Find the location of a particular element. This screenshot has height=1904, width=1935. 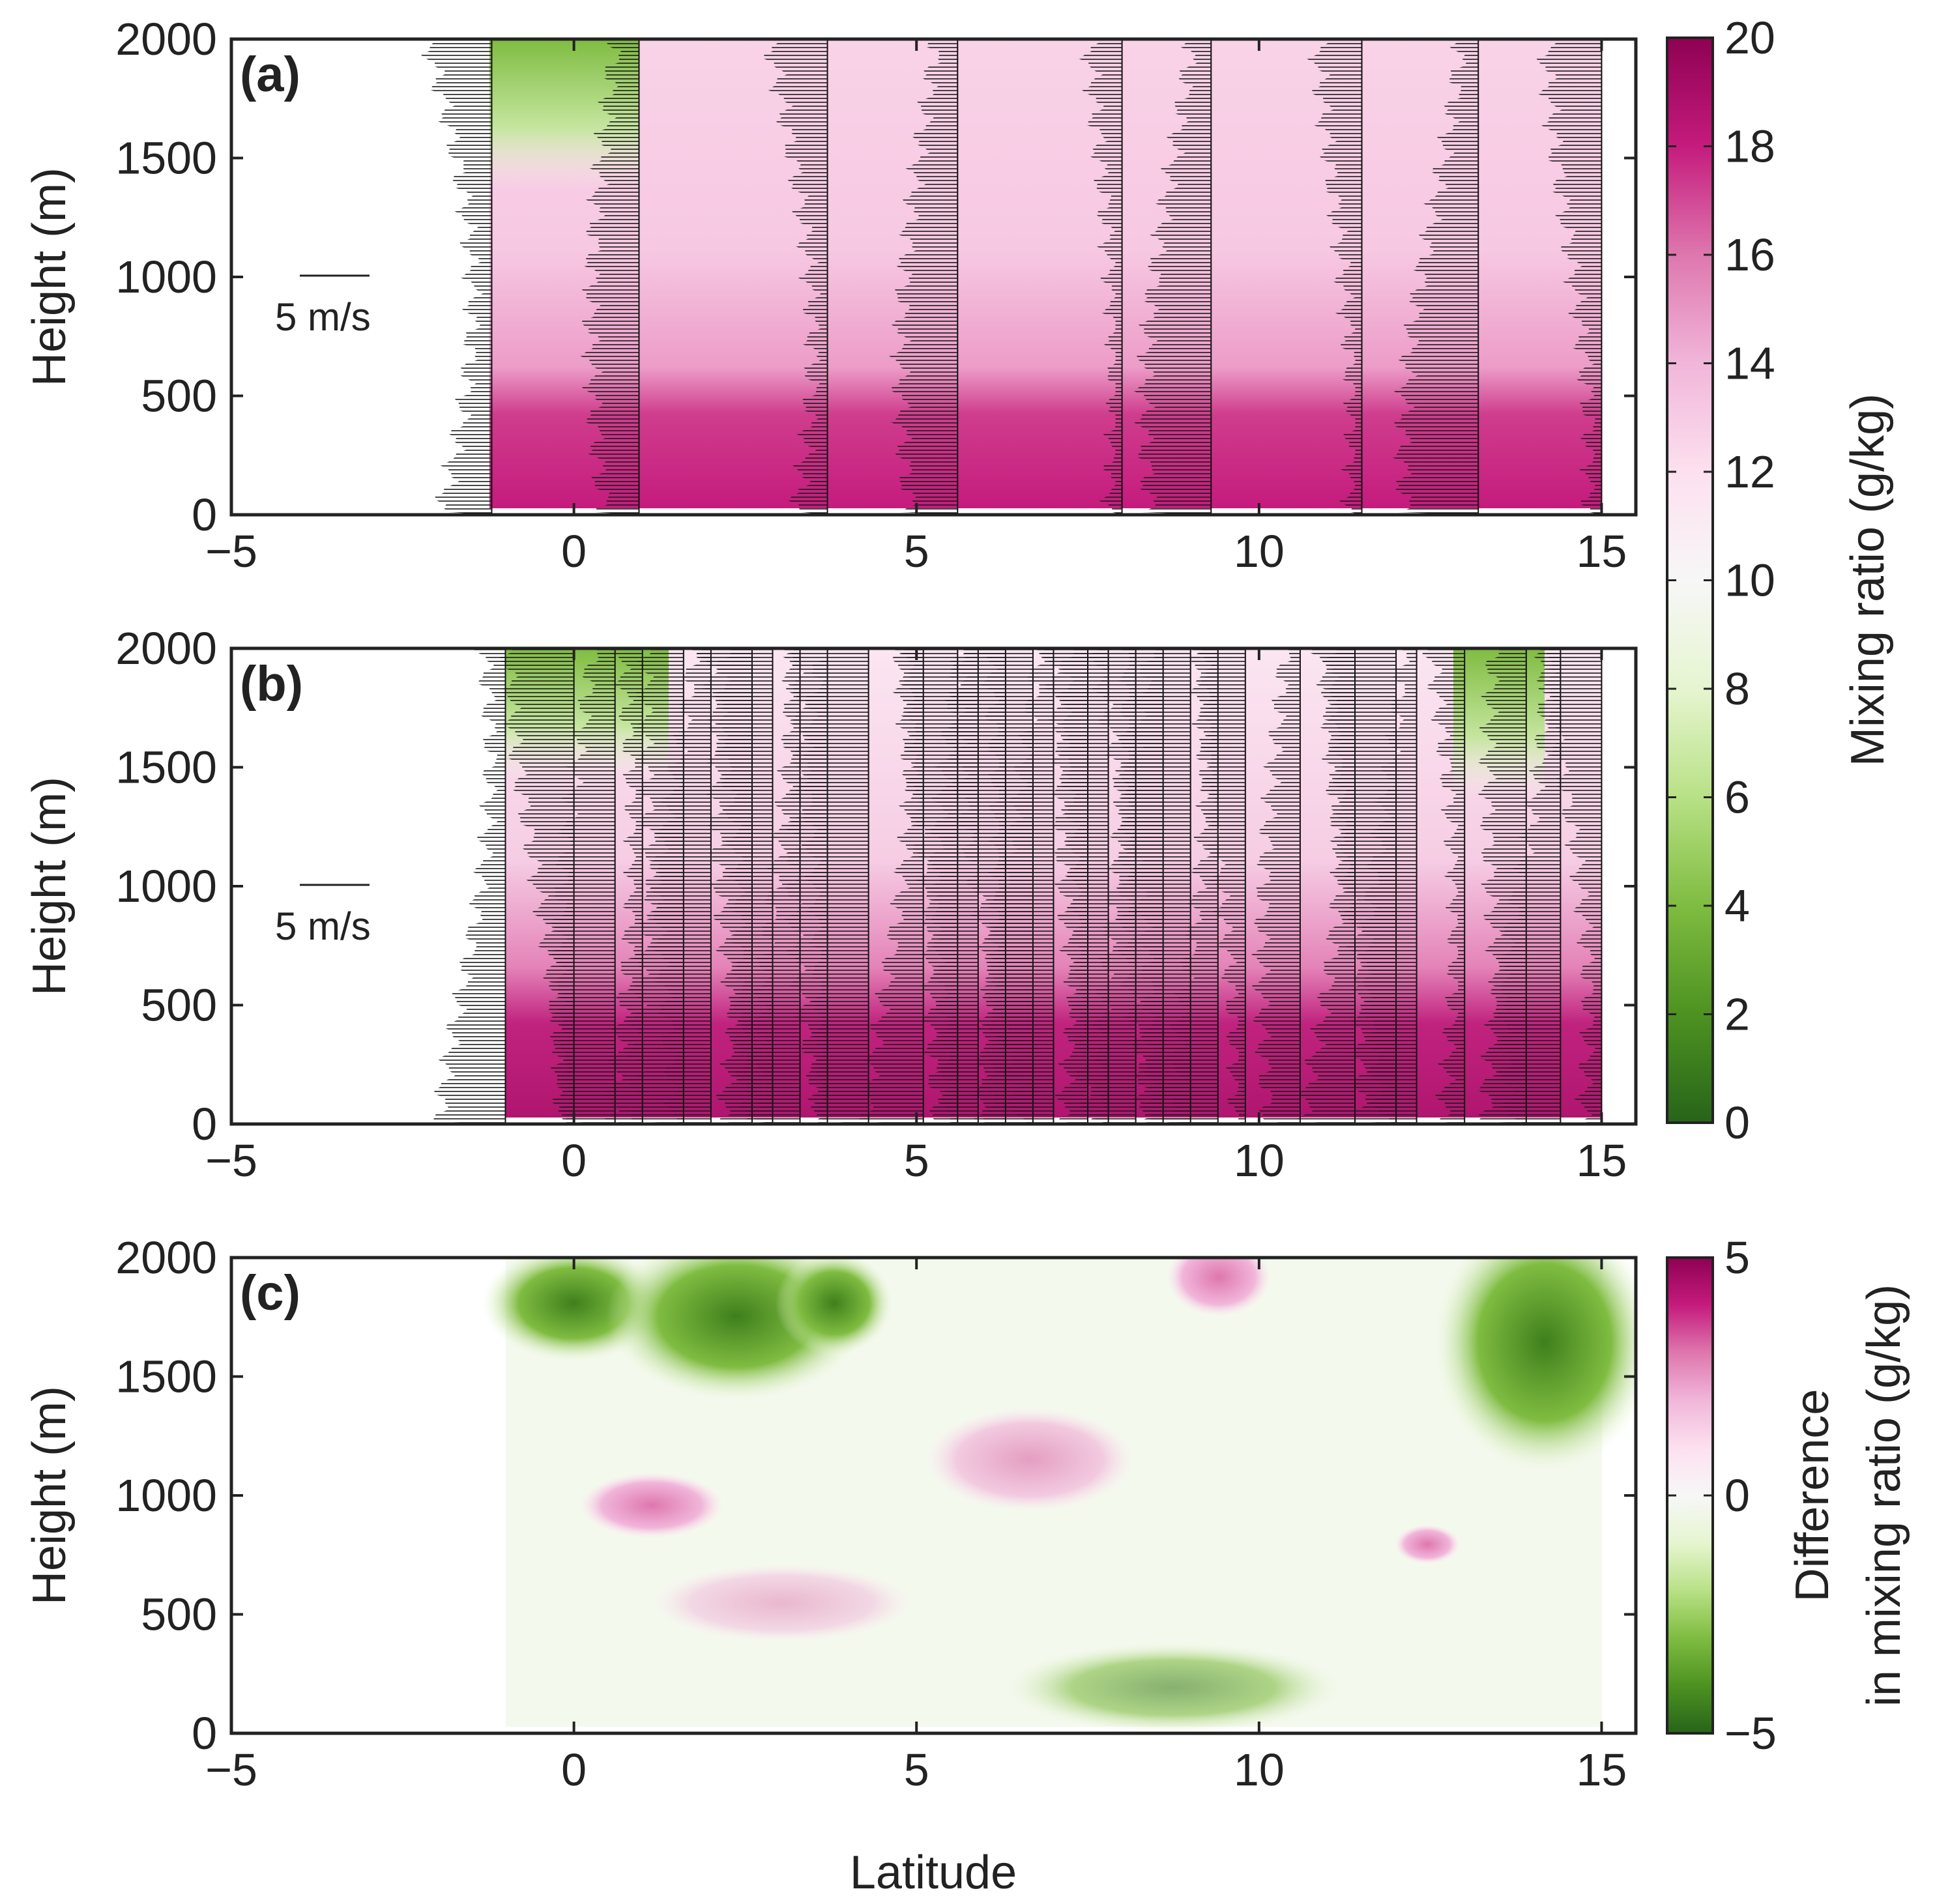

cbar-tick-label-1-9: 18 is located at coordinates (1749, 147).